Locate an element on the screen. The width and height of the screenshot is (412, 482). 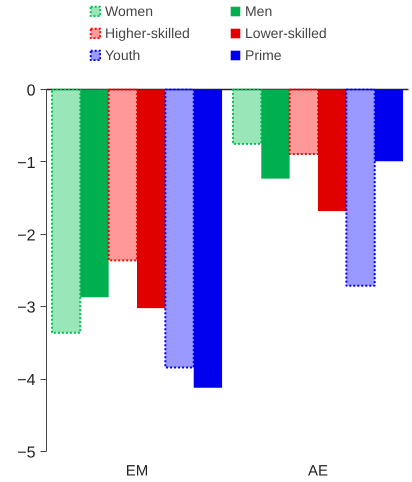
x-tick-label: AE is located at coordinates (318, 471).